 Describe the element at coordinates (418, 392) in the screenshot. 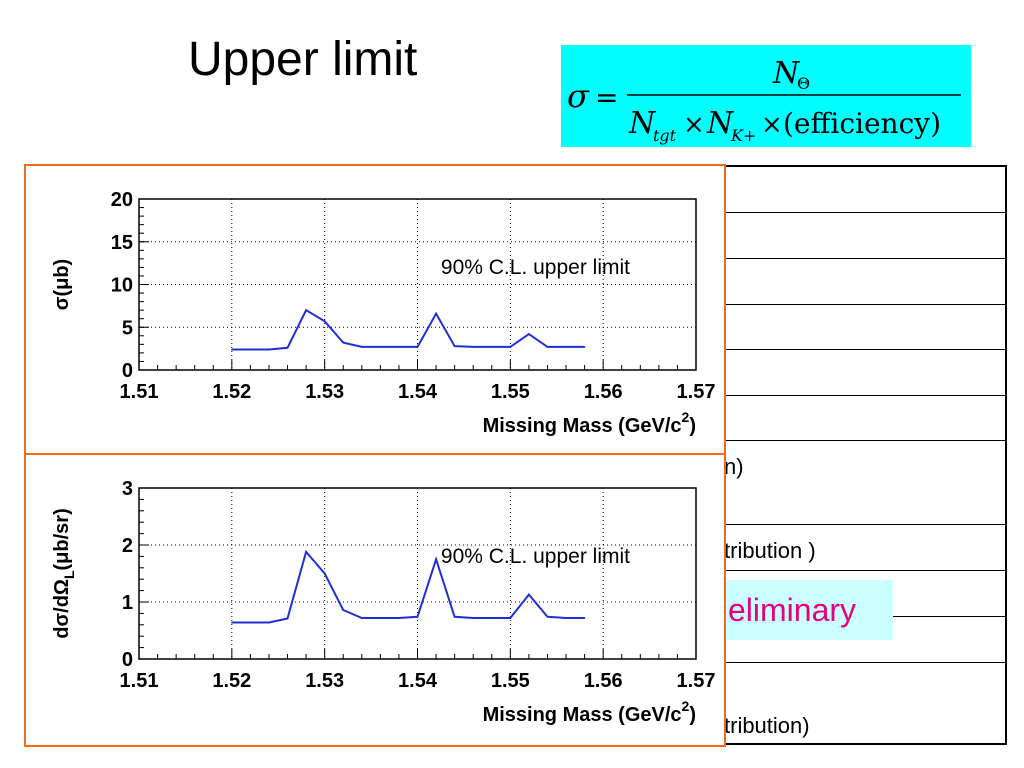

I see `x-tick-label: 1.54` at that location.